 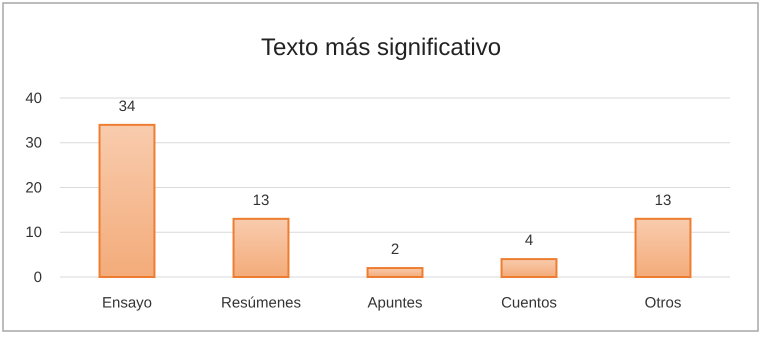 I want to click on y-tick-label: 40, so click(x=33, y=98).